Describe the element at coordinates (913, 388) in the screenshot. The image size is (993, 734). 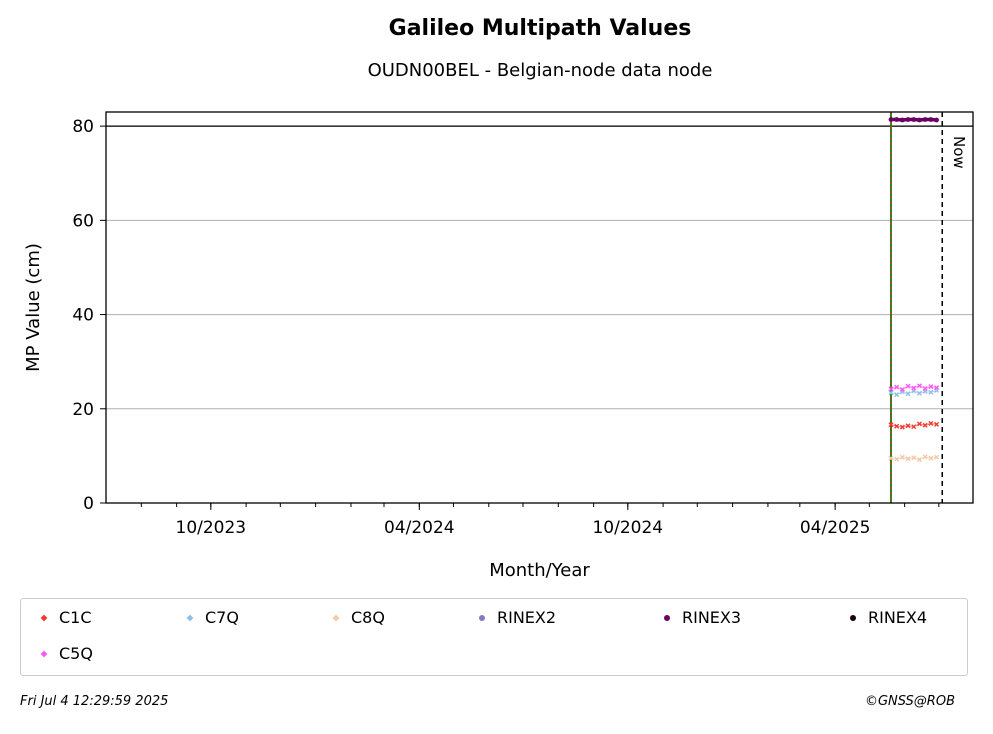
I see `series-trace-c5q` at that location.